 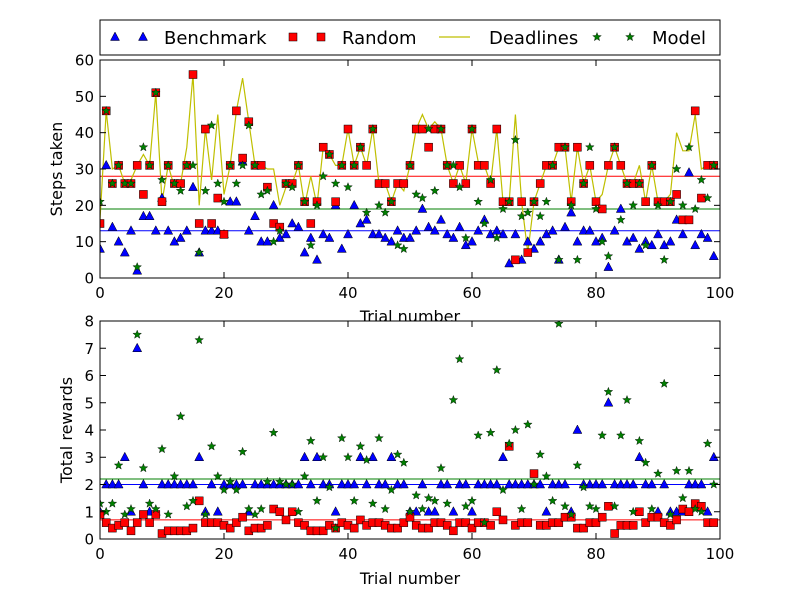 What do you see at coordinates (471, 293) in the screenshot?
I see `steps-x-tick-label: 60` at bounding box center [471, 293].